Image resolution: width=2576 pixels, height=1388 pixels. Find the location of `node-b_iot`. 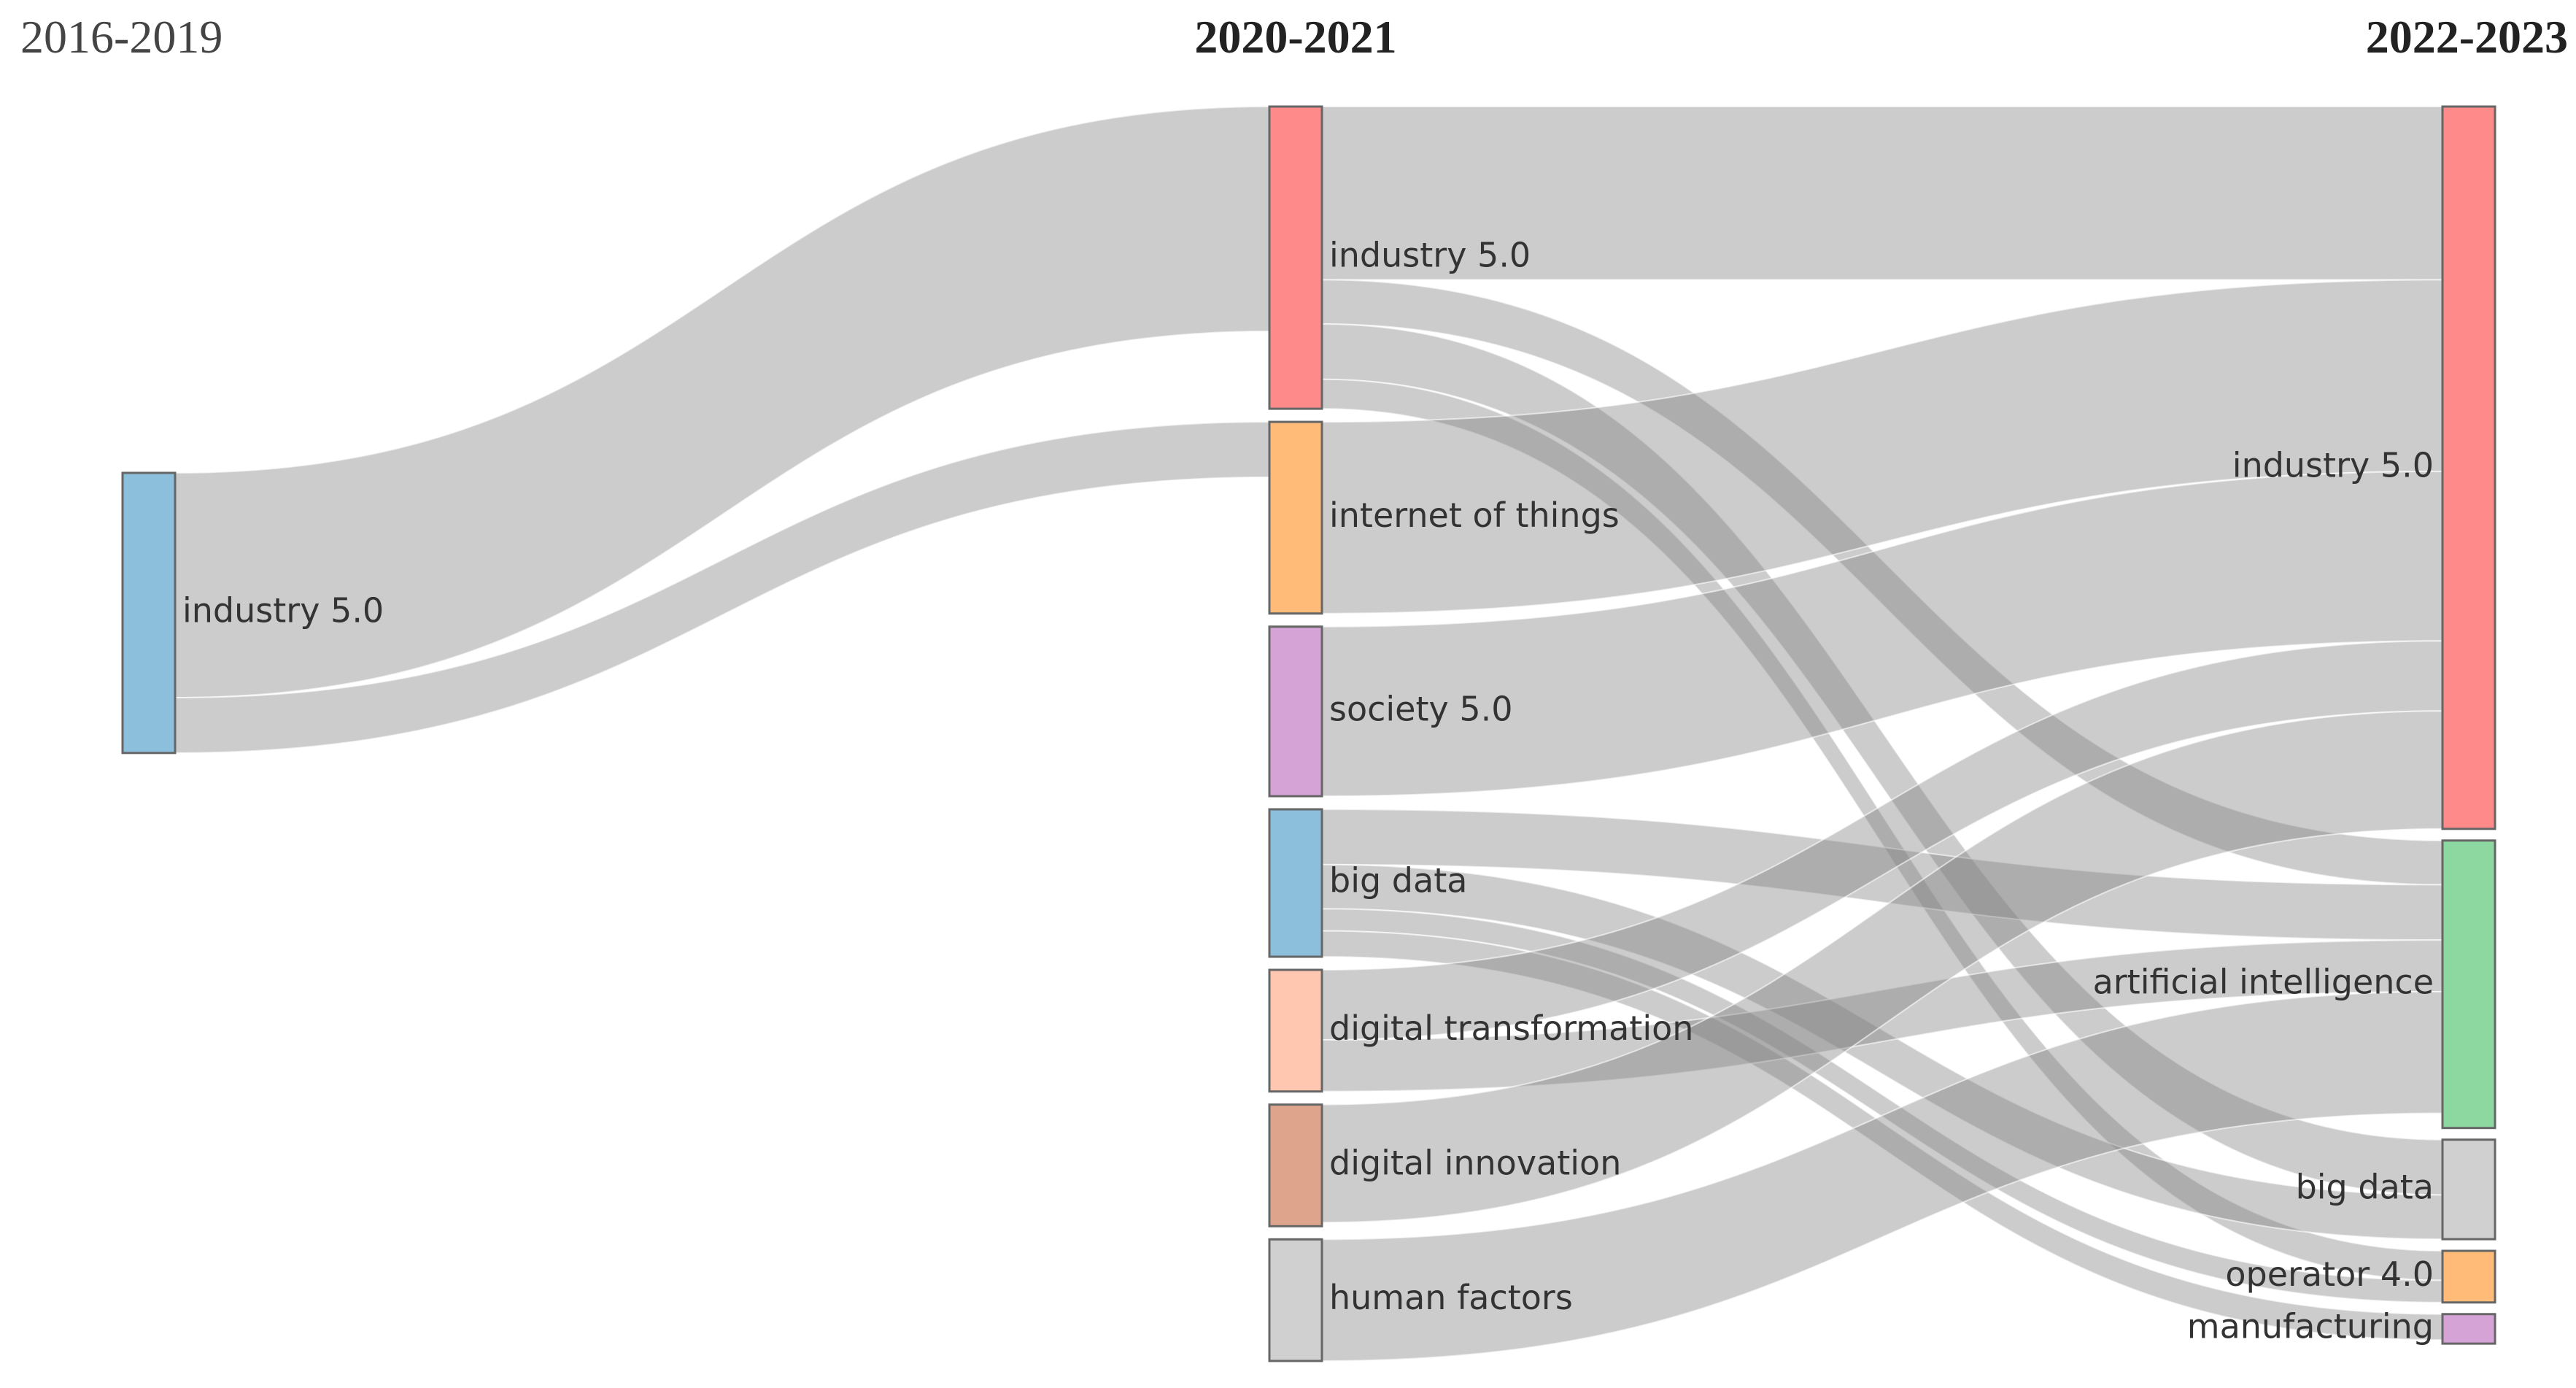

node-b_iot is located at coordinates (1295, 517).